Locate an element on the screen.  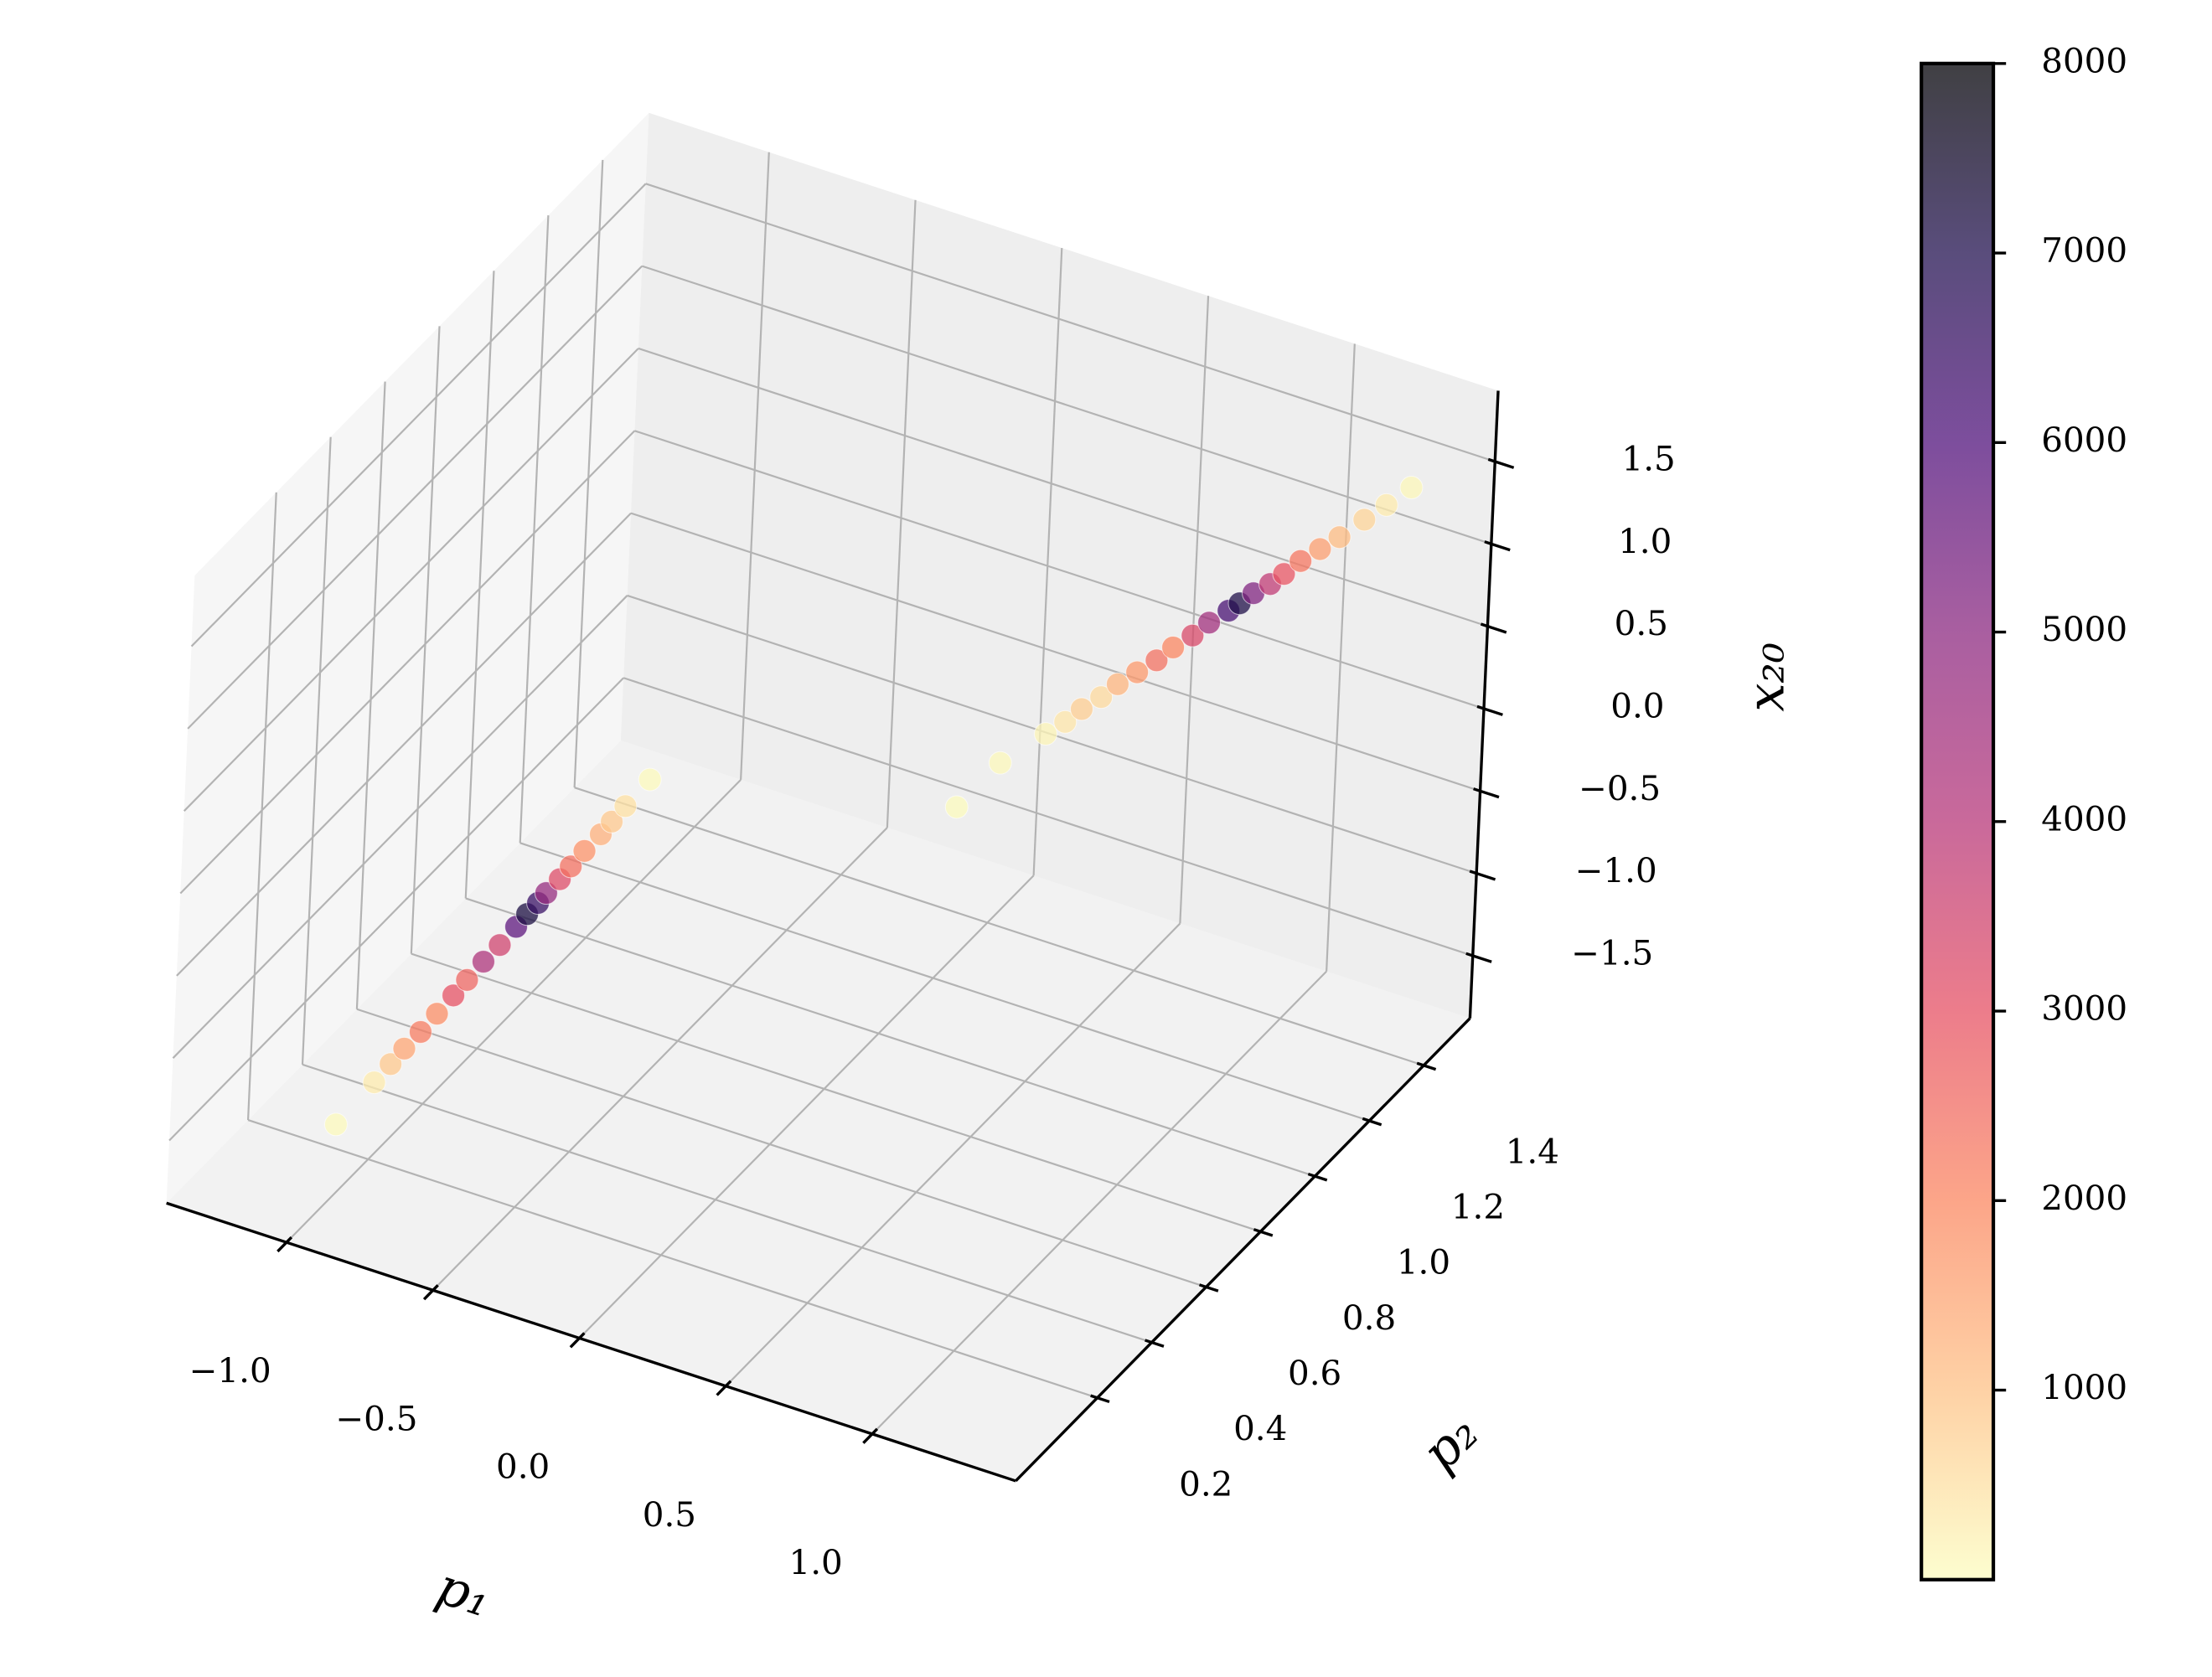
z-axis-line is located at coordinates (1484, 704).